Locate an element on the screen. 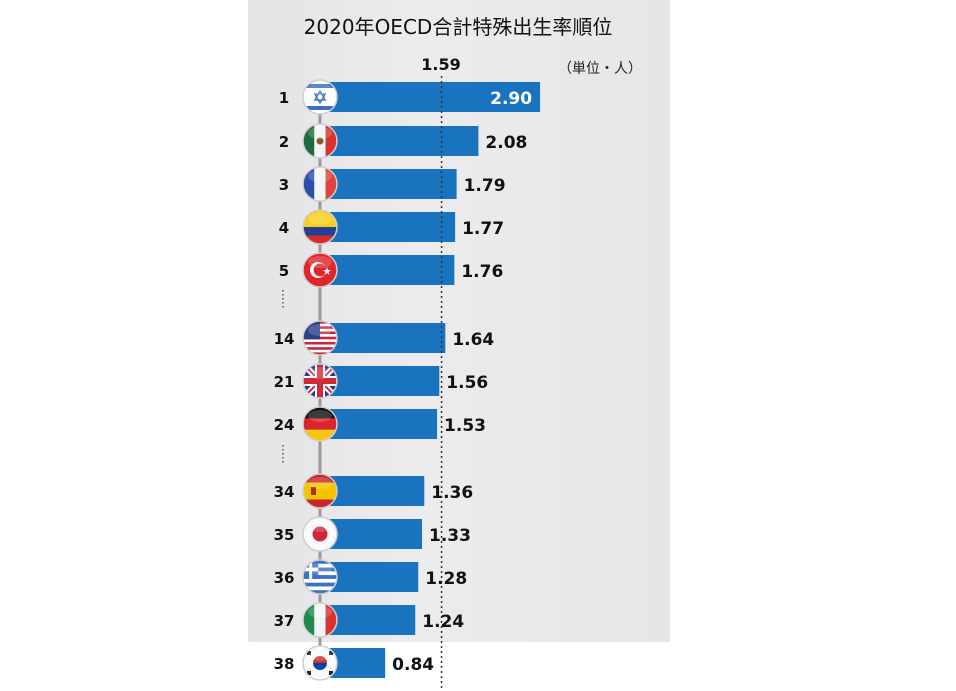 This screenshot has width=956, height=691. rank-label: 3 is located at coordinates (284, 185).